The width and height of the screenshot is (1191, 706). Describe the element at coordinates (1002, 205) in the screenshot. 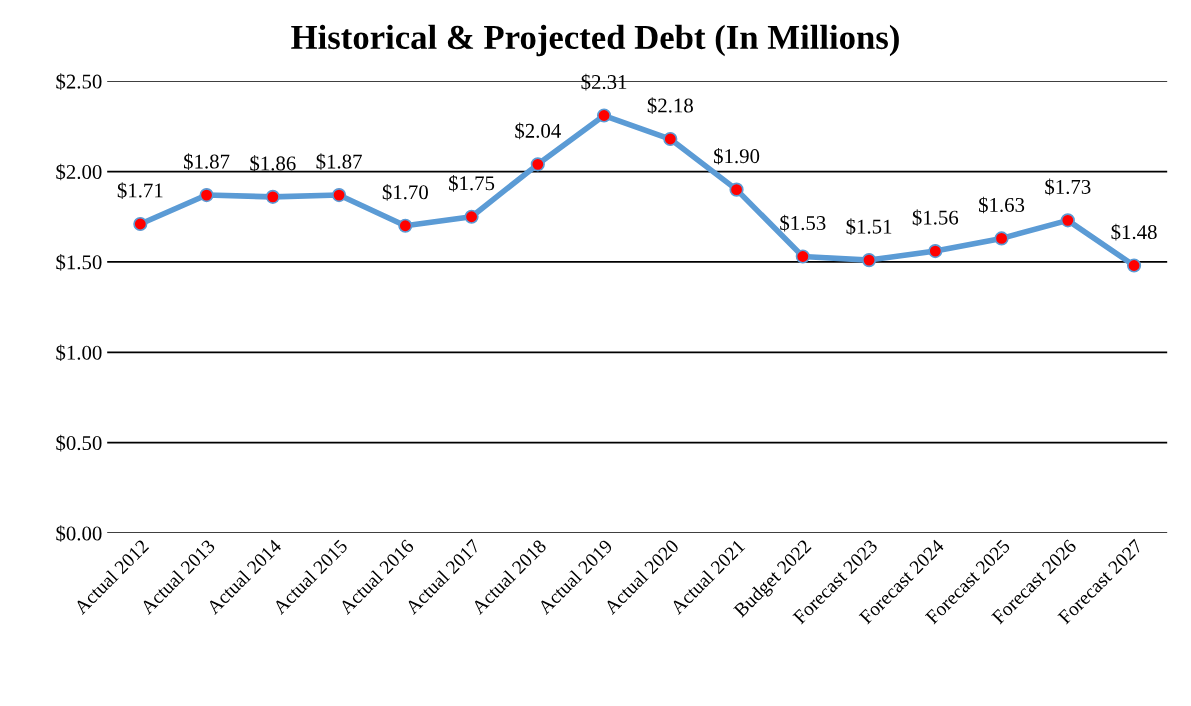

I see `data-label: $1.63` at that location.